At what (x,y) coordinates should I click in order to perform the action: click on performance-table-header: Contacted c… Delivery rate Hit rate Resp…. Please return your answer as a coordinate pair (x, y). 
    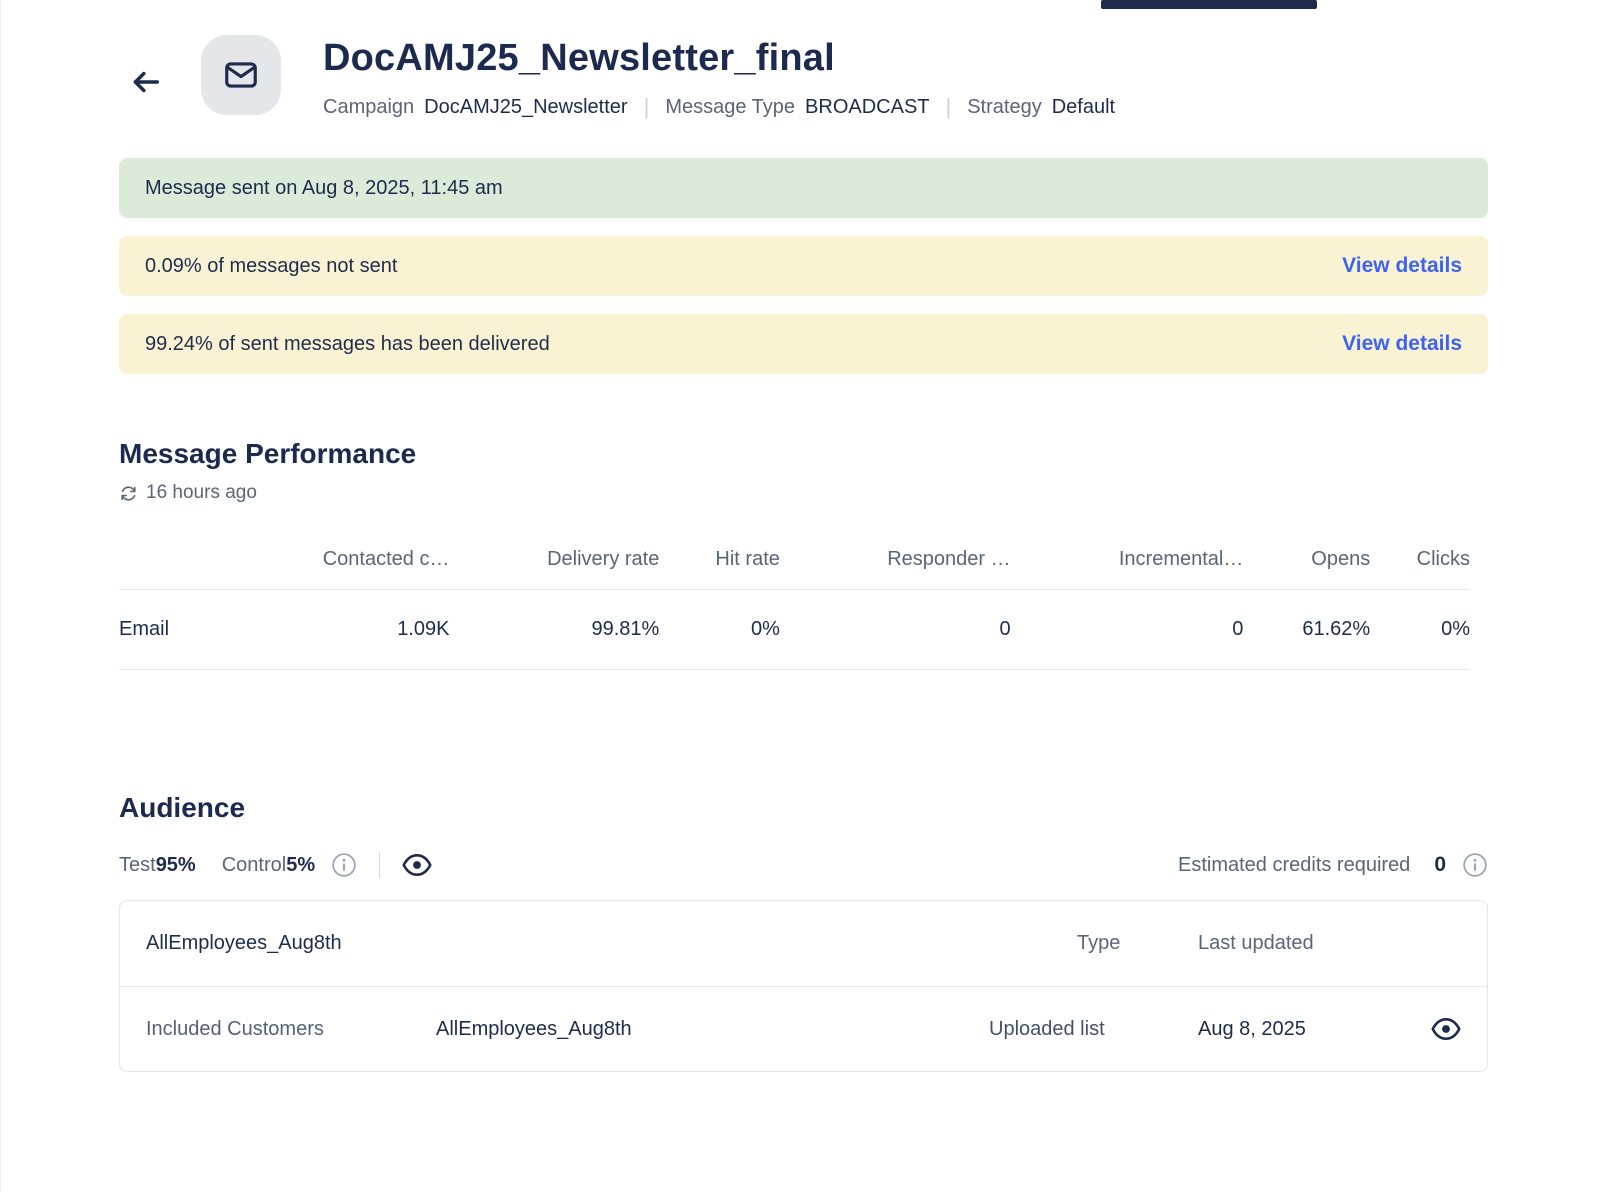
    Looking at the image, I should click on (794, 569).